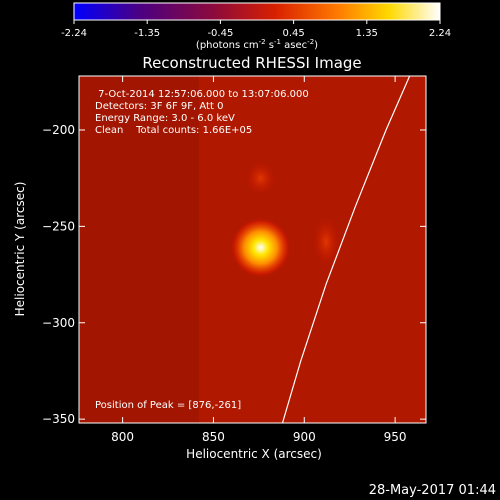 The image size is (500, 500). I want to click on info-line: 7-Oct-2014 12:57:06.000 to 13:07:06.000, so click(202, 94).